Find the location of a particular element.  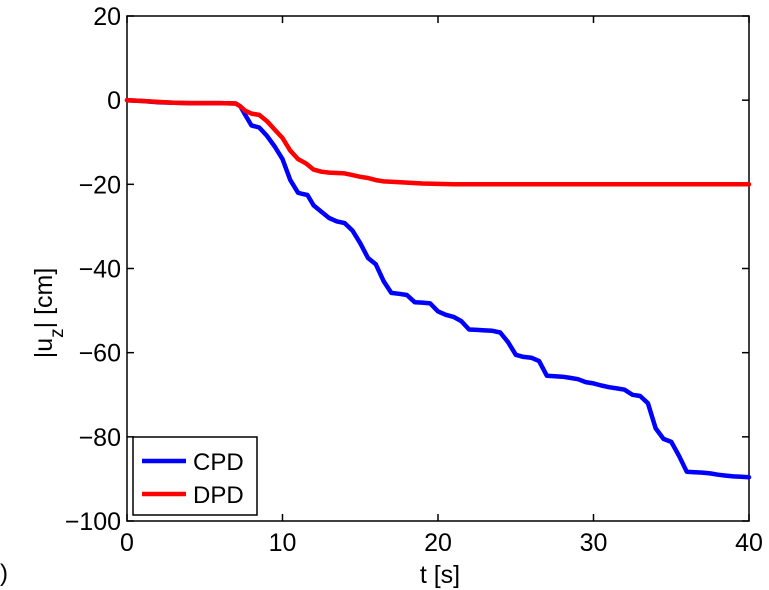

y-axis-label: |uz| [cm] is located at coordinates (49, 313).